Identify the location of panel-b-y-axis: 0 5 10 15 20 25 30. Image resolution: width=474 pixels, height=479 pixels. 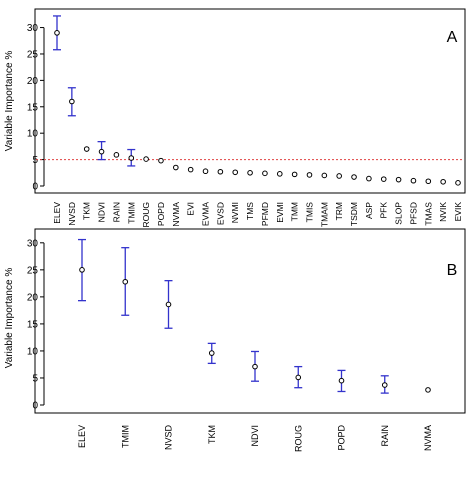
(36, 325).